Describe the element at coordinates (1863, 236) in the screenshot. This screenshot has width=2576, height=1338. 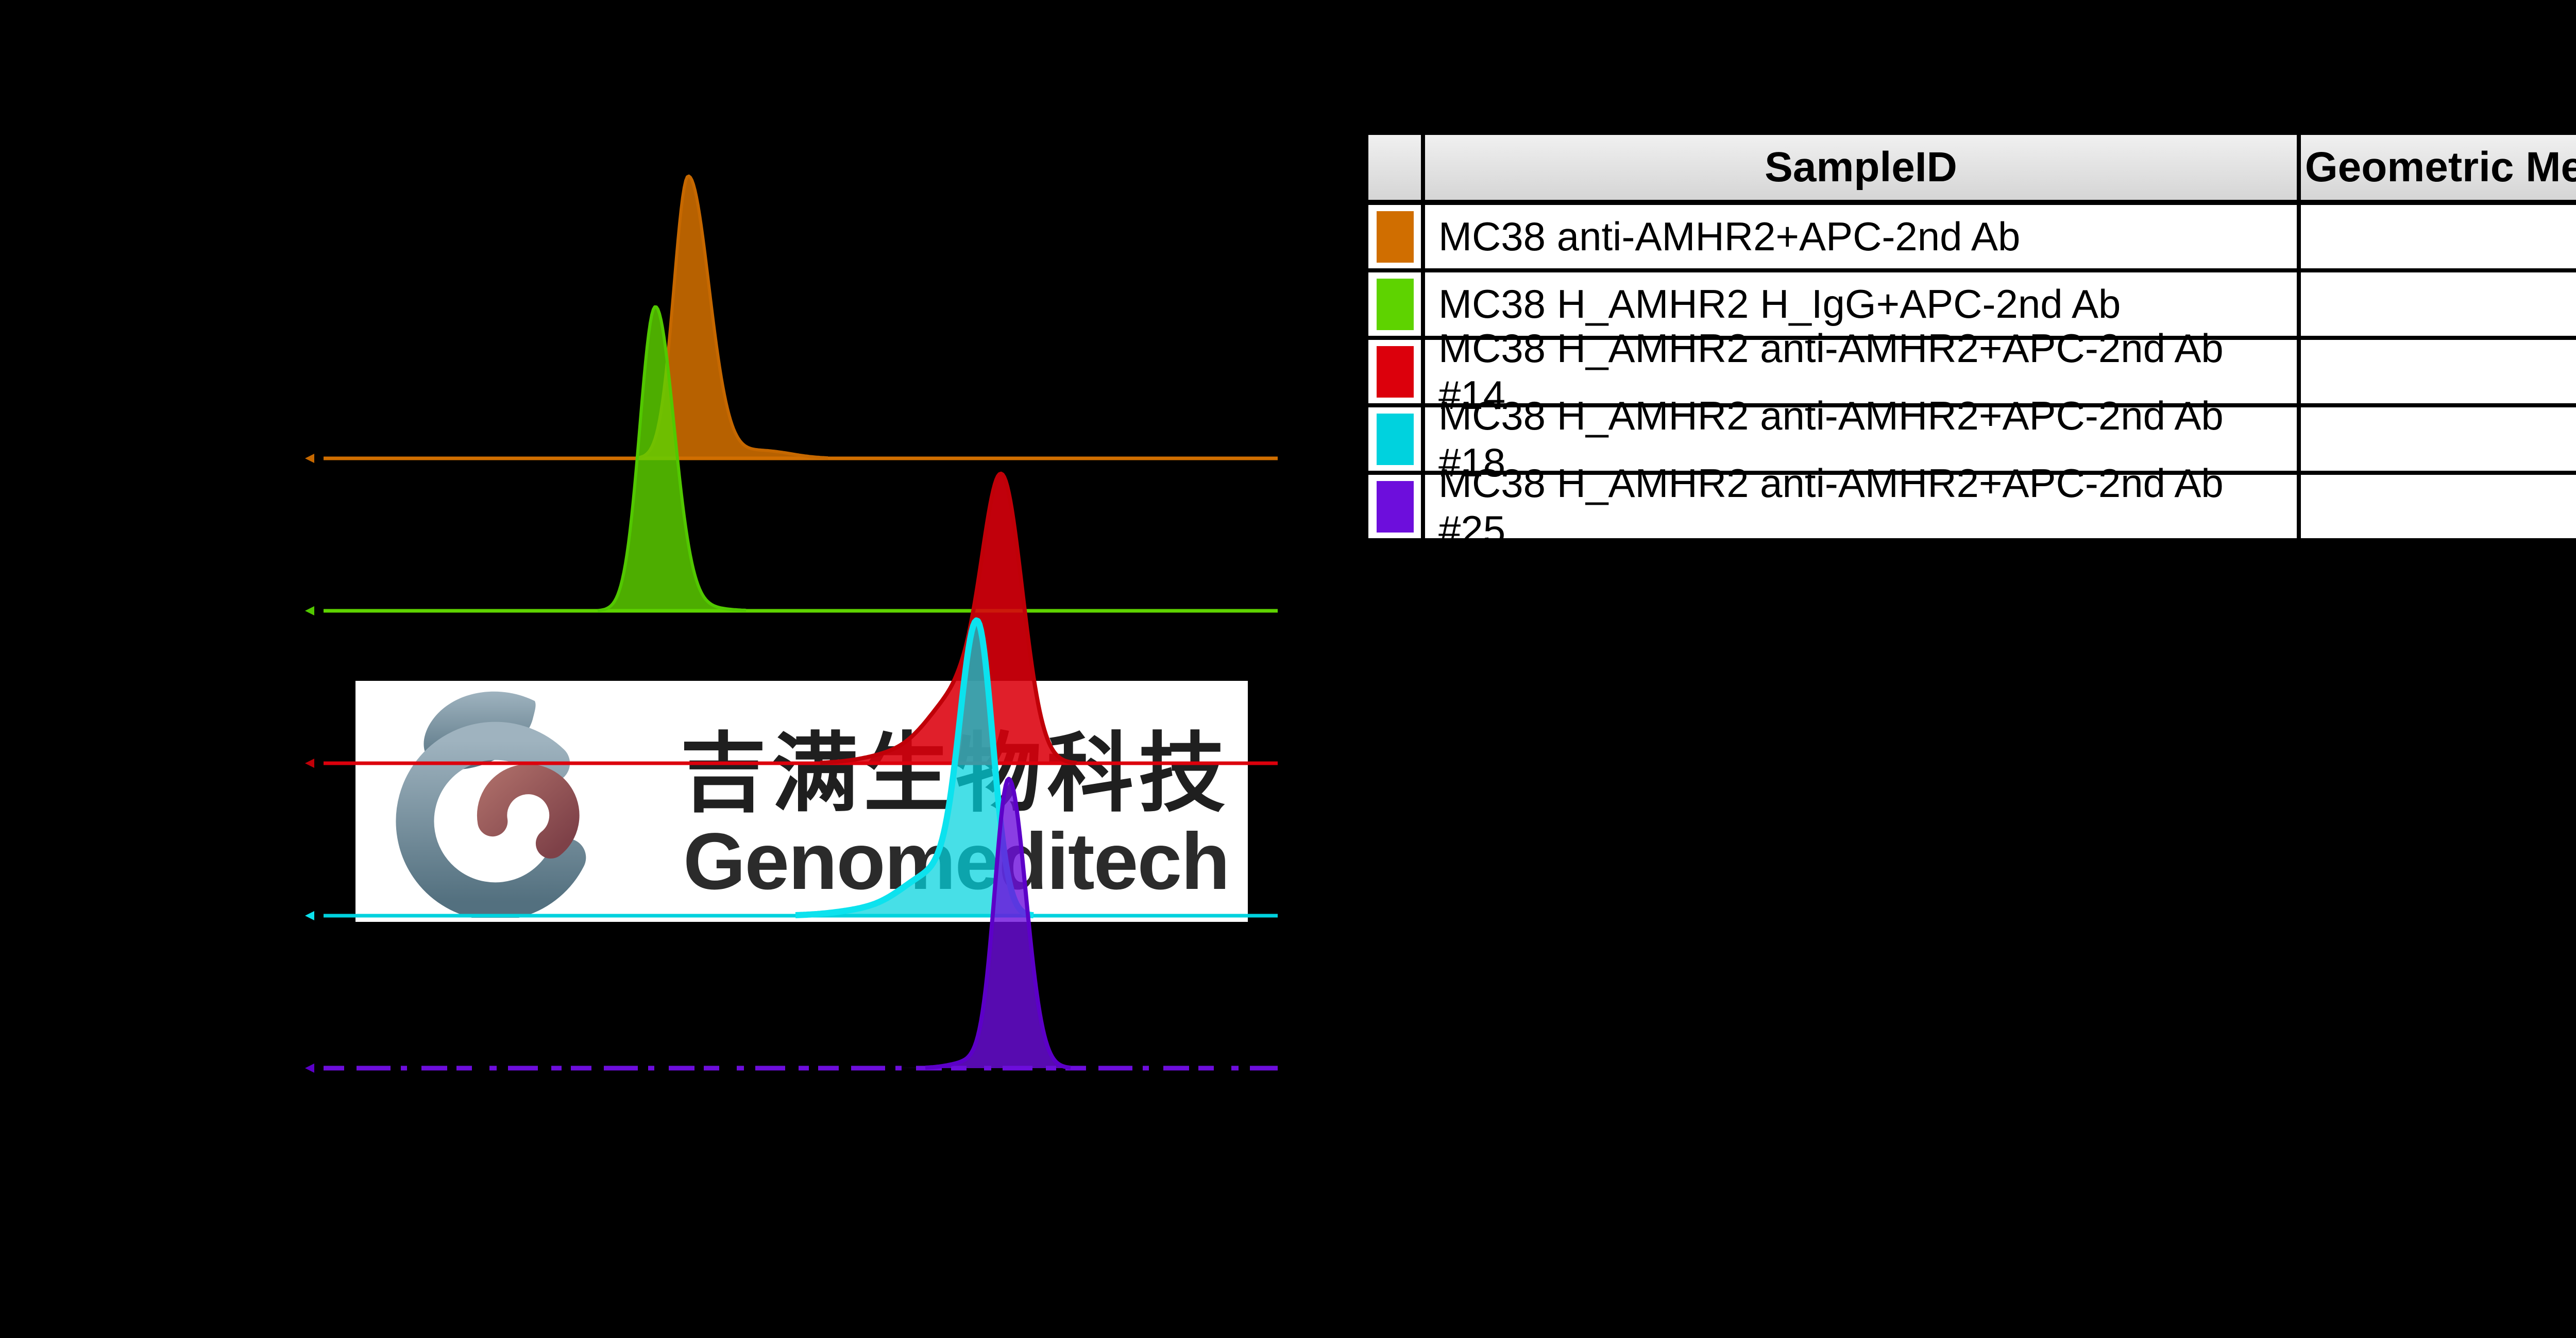
I see `legend-sample-name: MC38 anti-AMHR2+APC-2nd Ab` at that location.